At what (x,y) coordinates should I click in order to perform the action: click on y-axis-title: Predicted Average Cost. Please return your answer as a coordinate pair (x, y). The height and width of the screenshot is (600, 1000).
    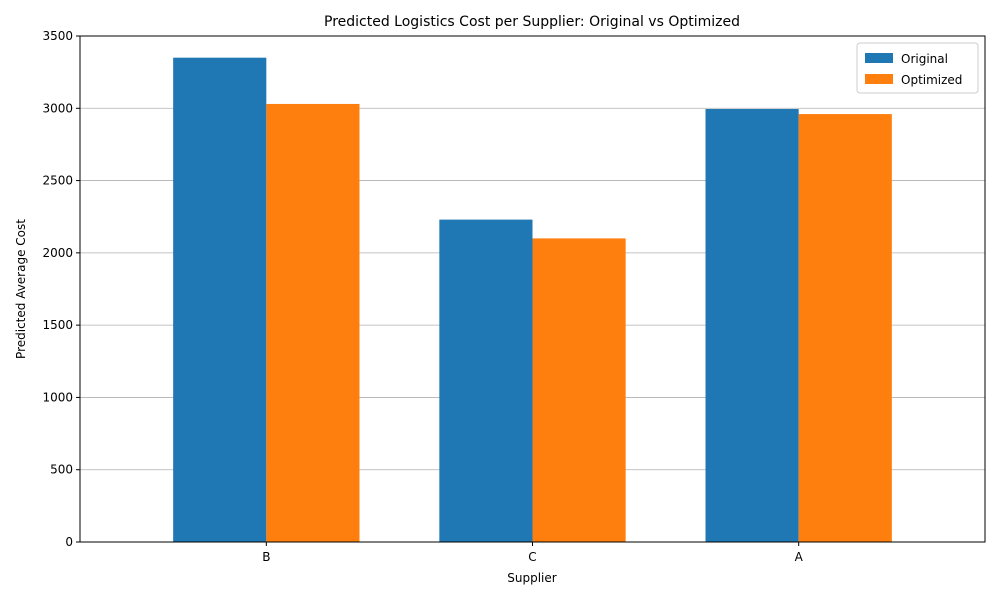
    Looking at the image, I should click on (21, 289).